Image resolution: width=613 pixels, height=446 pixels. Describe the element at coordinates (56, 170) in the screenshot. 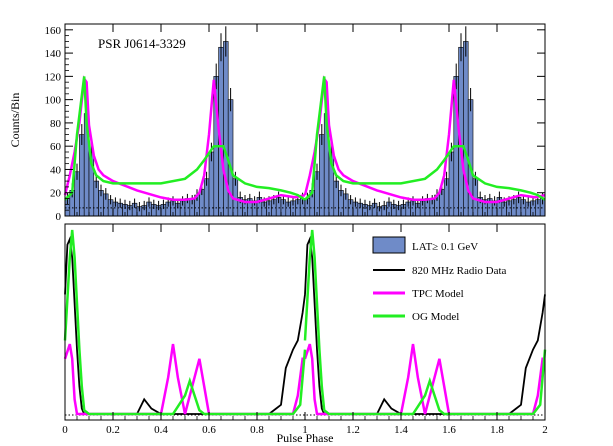

I see `top-y-tick-label: 40` at that location.